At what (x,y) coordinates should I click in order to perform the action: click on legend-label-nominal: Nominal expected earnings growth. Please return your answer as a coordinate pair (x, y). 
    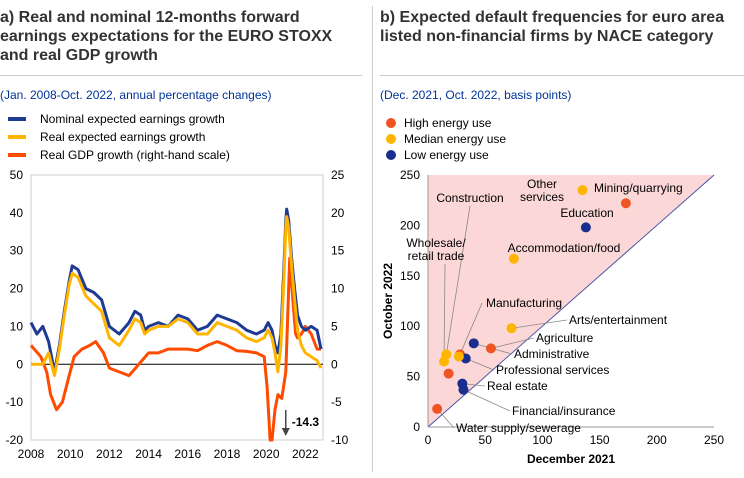
    Looking at the image, I should click on (132, 119).